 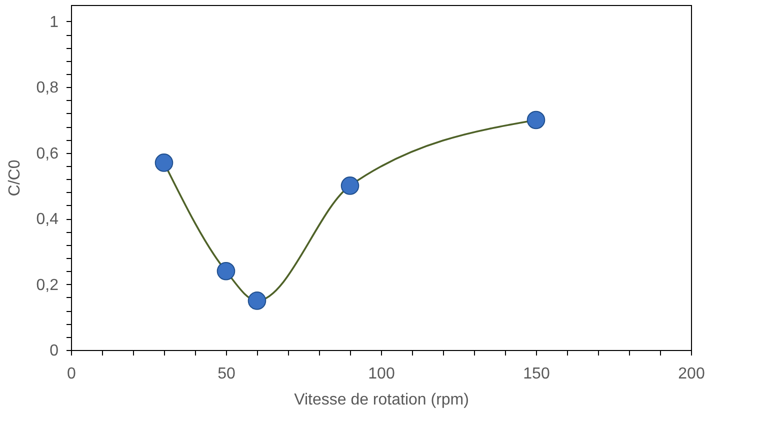 I want to click on x-tick-label: 50, so click(x=227, y=374).